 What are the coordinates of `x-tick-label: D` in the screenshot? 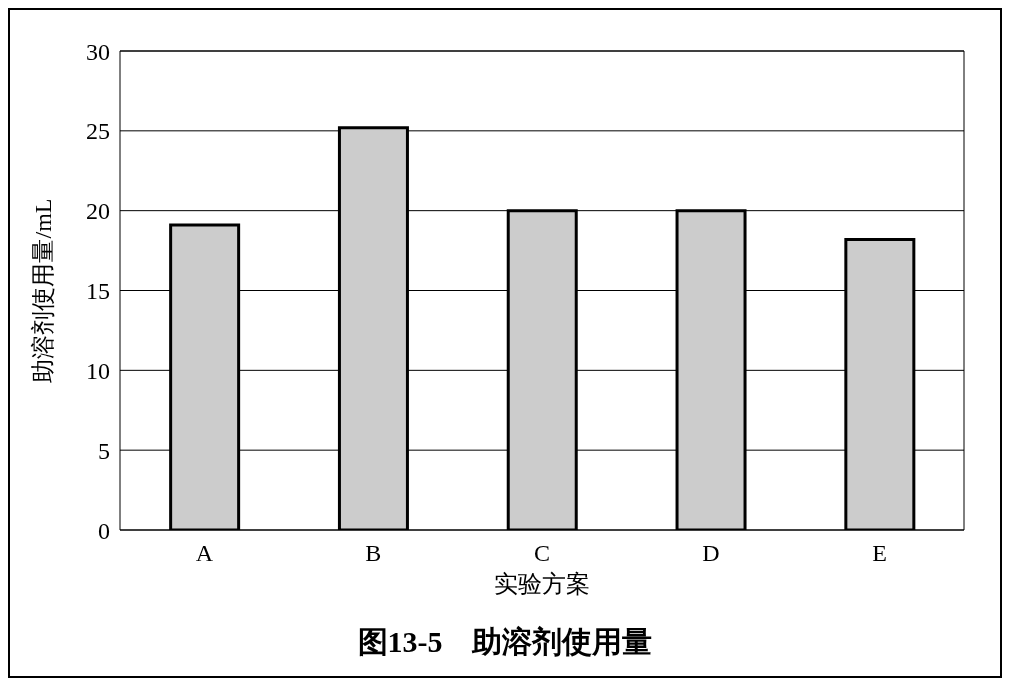 It's located at (711, 553).